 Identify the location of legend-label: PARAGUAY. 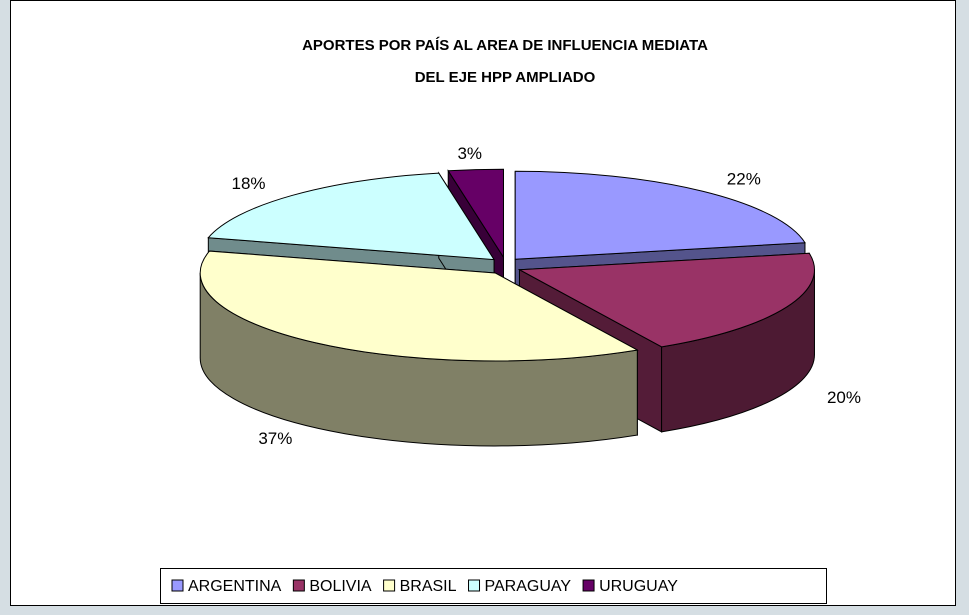
(528, 586).